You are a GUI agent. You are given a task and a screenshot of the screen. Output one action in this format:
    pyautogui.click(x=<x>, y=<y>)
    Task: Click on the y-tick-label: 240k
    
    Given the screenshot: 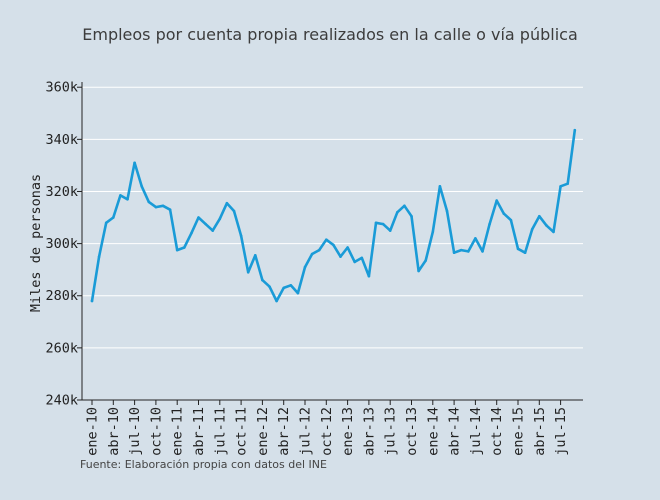 What is the action you would take?
    pyautogui.click(x=61, y=401)
    